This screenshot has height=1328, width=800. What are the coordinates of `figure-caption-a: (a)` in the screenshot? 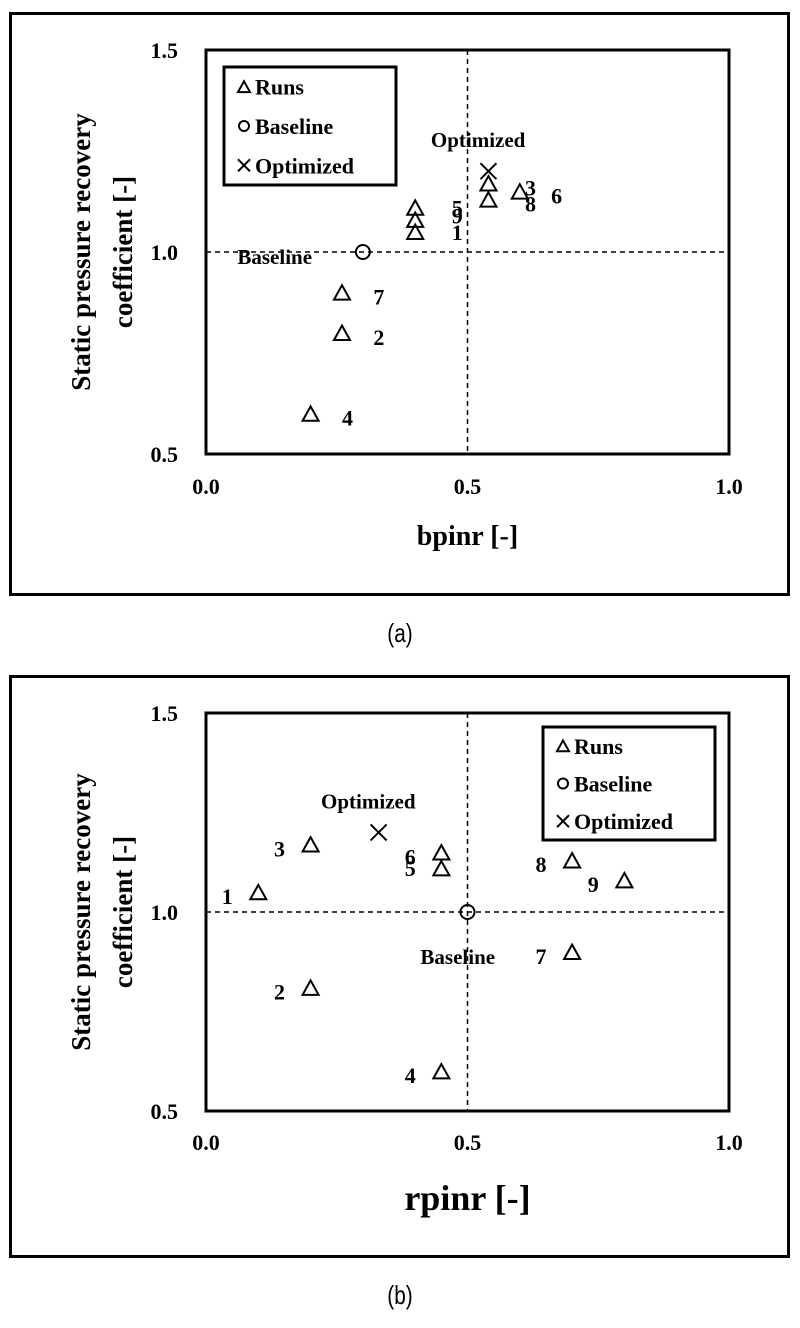 It's located at (400, 633).